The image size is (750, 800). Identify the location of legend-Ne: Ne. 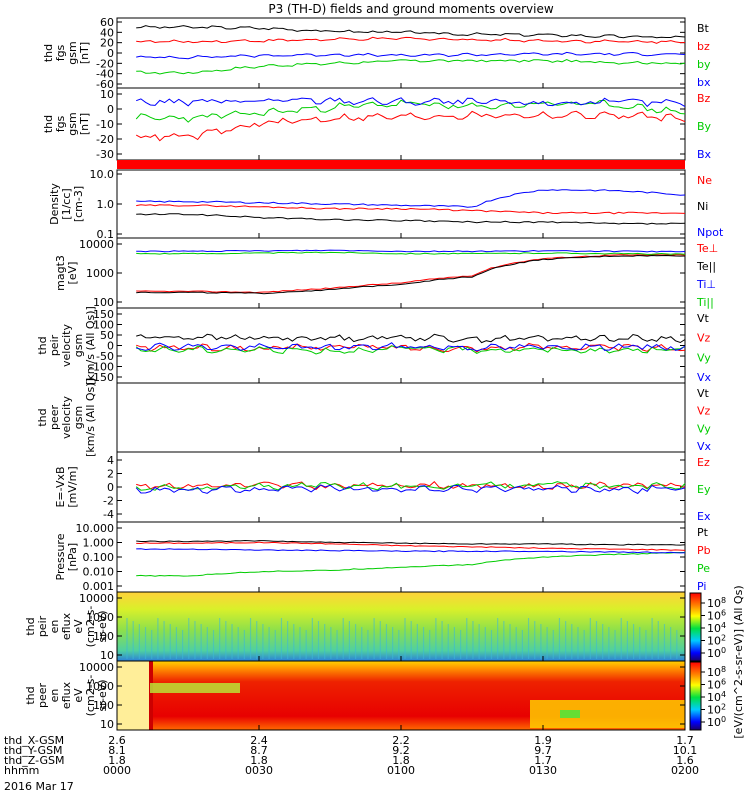
(704, 180).